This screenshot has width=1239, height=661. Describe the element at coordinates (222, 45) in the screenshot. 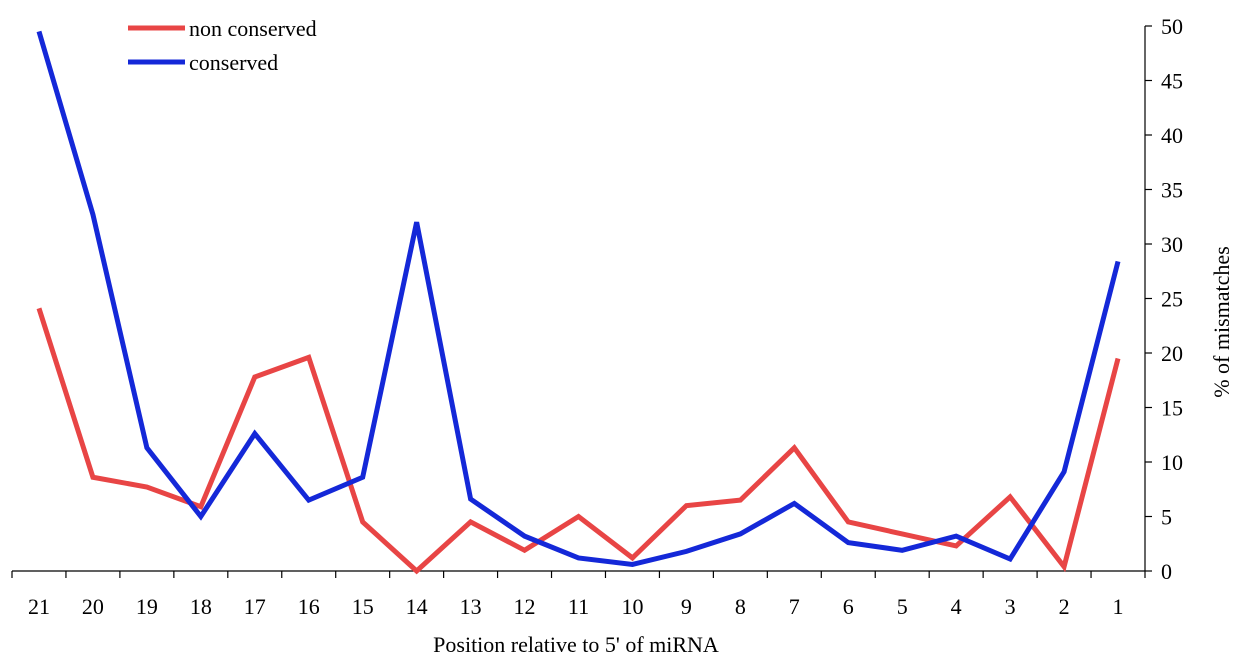

I see `legend: non conserved conserved` at that location.